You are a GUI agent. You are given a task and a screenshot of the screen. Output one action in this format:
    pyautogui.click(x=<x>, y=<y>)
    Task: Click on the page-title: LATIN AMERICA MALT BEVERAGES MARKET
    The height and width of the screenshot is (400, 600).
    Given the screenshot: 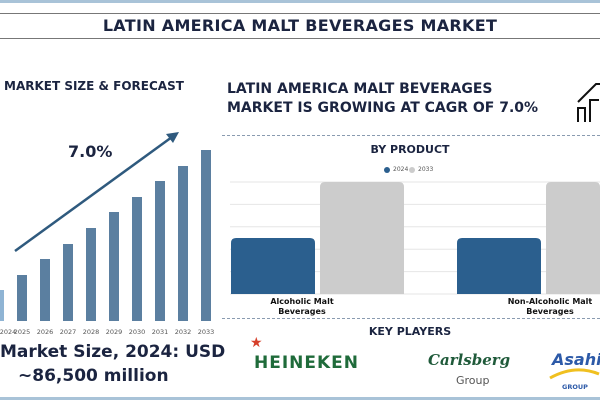 What is the action you would take?
    pyautogui.click(x=300, y=25)
    